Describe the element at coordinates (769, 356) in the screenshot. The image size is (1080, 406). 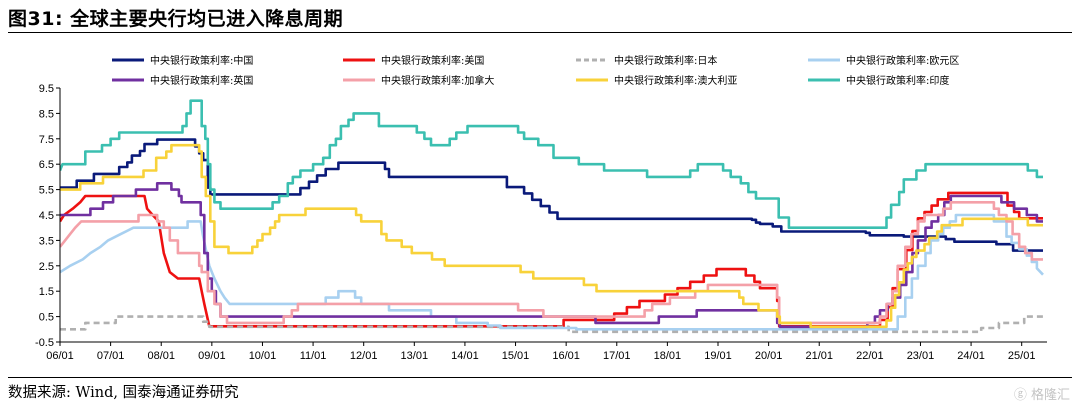
I see `x-tick-label: 20/01` at that location.